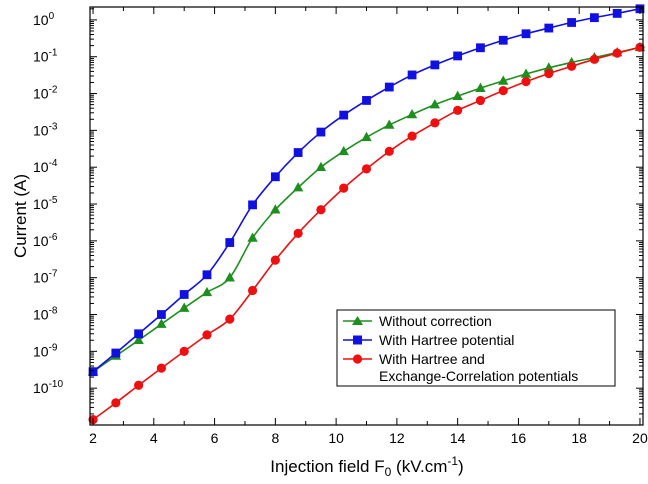 The height and width of the screenshot is (484, 648). What do you see at coordinates (458, 438) in the screenshot?
I see `x-tick-label: 14` at bounding box center [458, 438].